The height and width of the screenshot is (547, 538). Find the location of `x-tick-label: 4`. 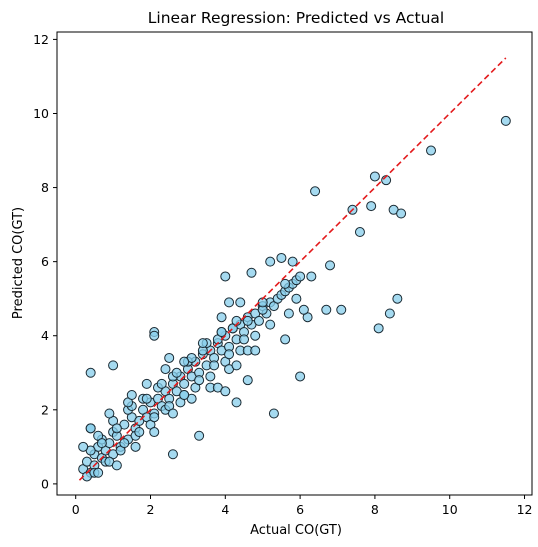

x-tick-label: 4 is located at coordinates (225, 509).